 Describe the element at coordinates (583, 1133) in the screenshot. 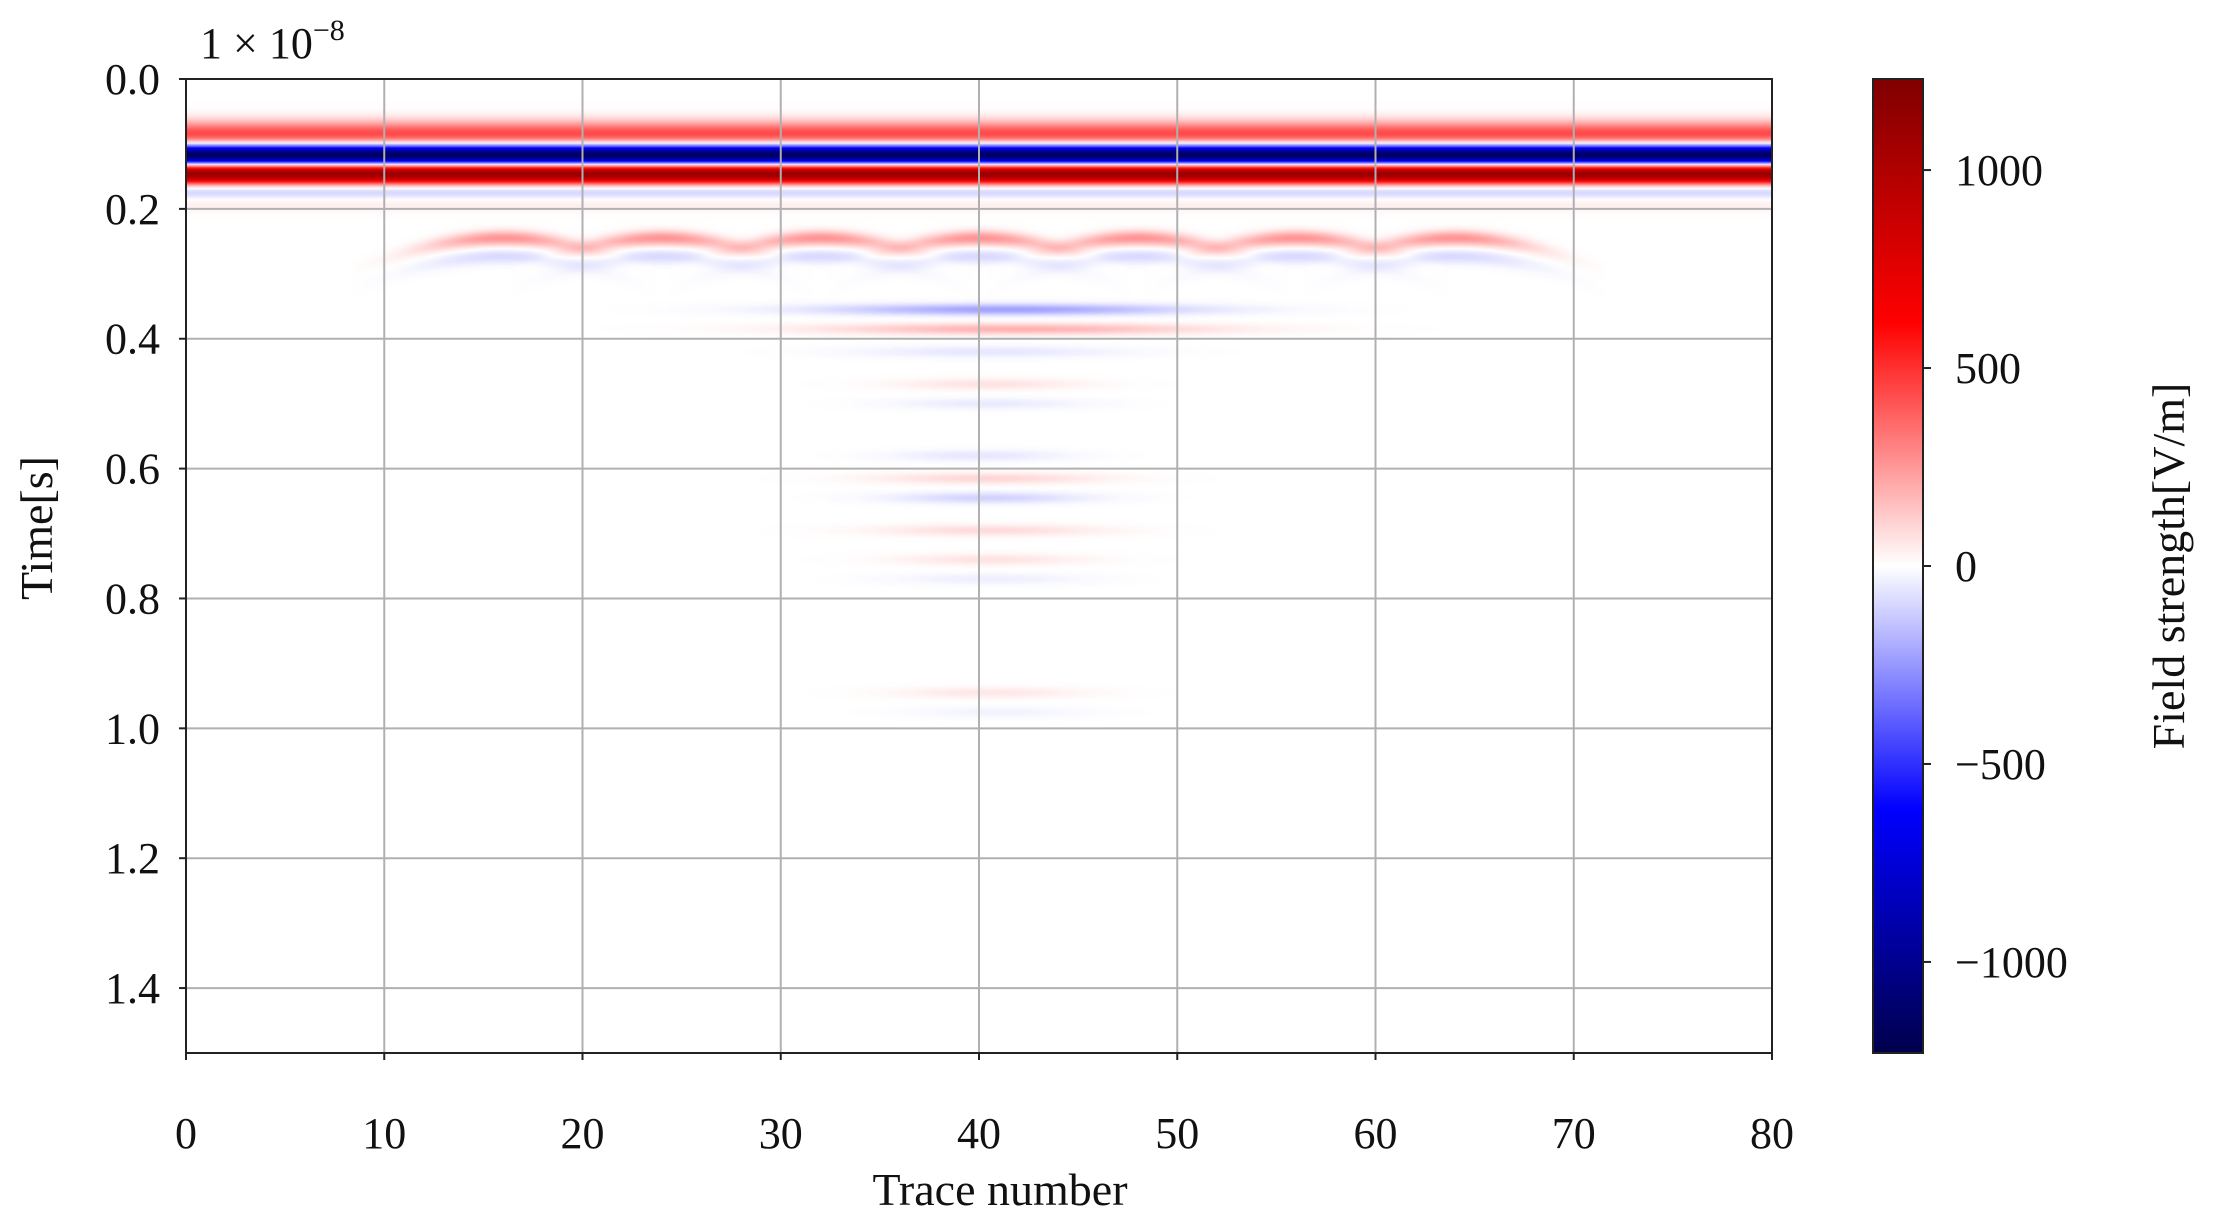

I see `x-tick-label: 20` at that location.